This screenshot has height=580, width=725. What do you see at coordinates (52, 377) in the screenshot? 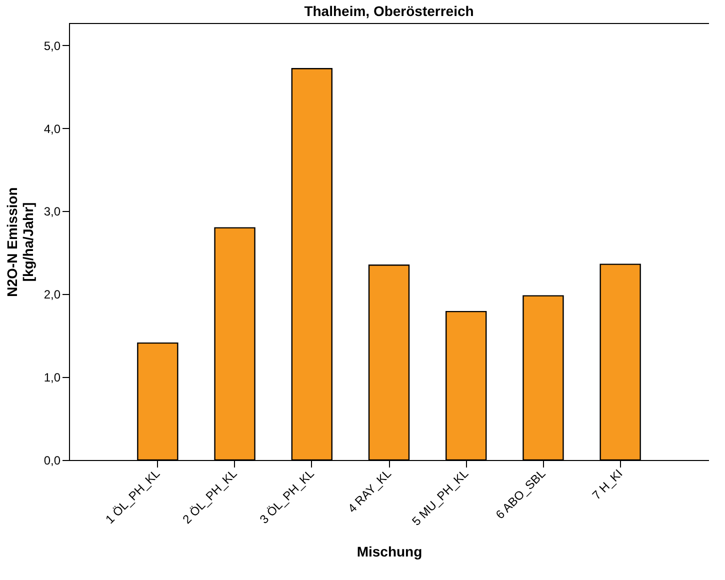
I see `y-tick-label: 1,0` at bounding box center [52, 377].